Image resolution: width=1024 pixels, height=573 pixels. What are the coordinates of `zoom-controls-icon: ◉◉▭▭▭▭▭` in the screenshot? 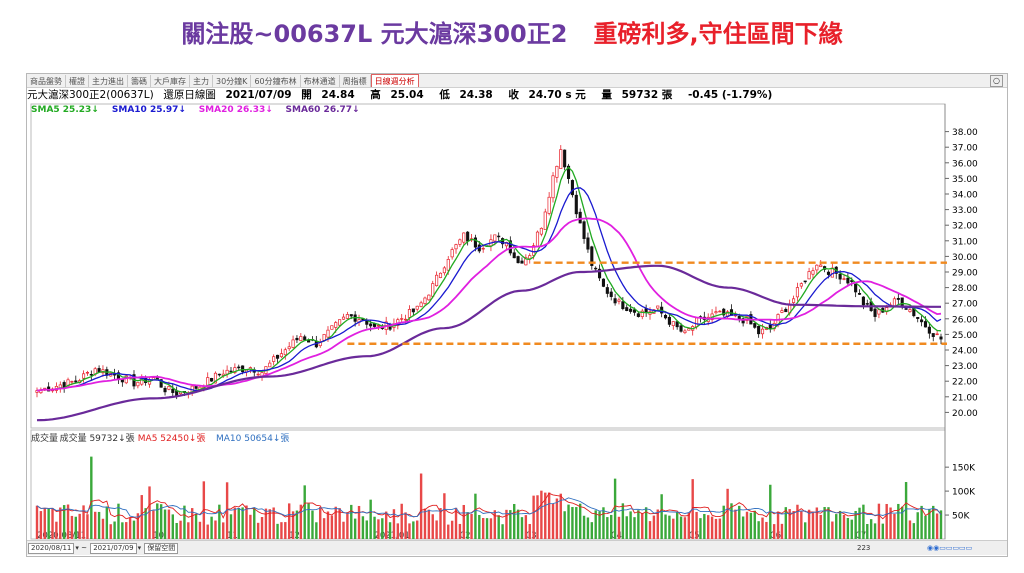 It's located at (950, 548).